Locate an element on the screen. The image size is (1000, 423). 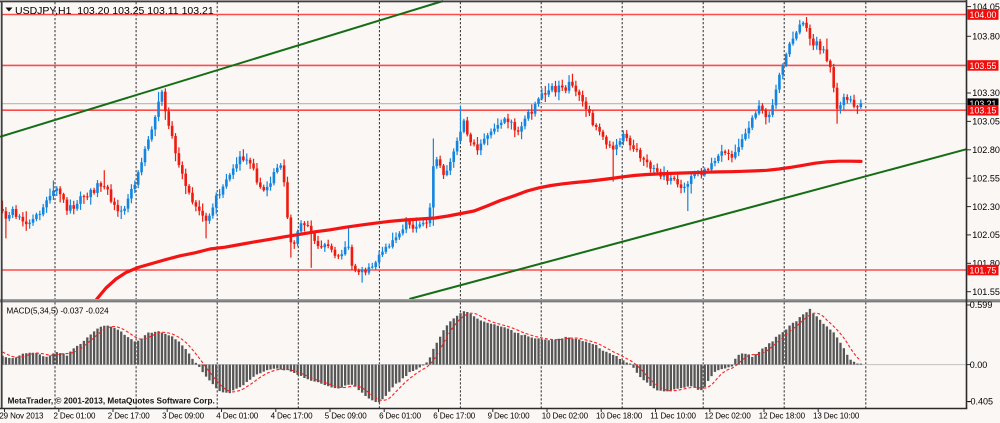
svg-text: MACD(5,34,5) -0.037 -0.024 is located at coordinates (58, 311).